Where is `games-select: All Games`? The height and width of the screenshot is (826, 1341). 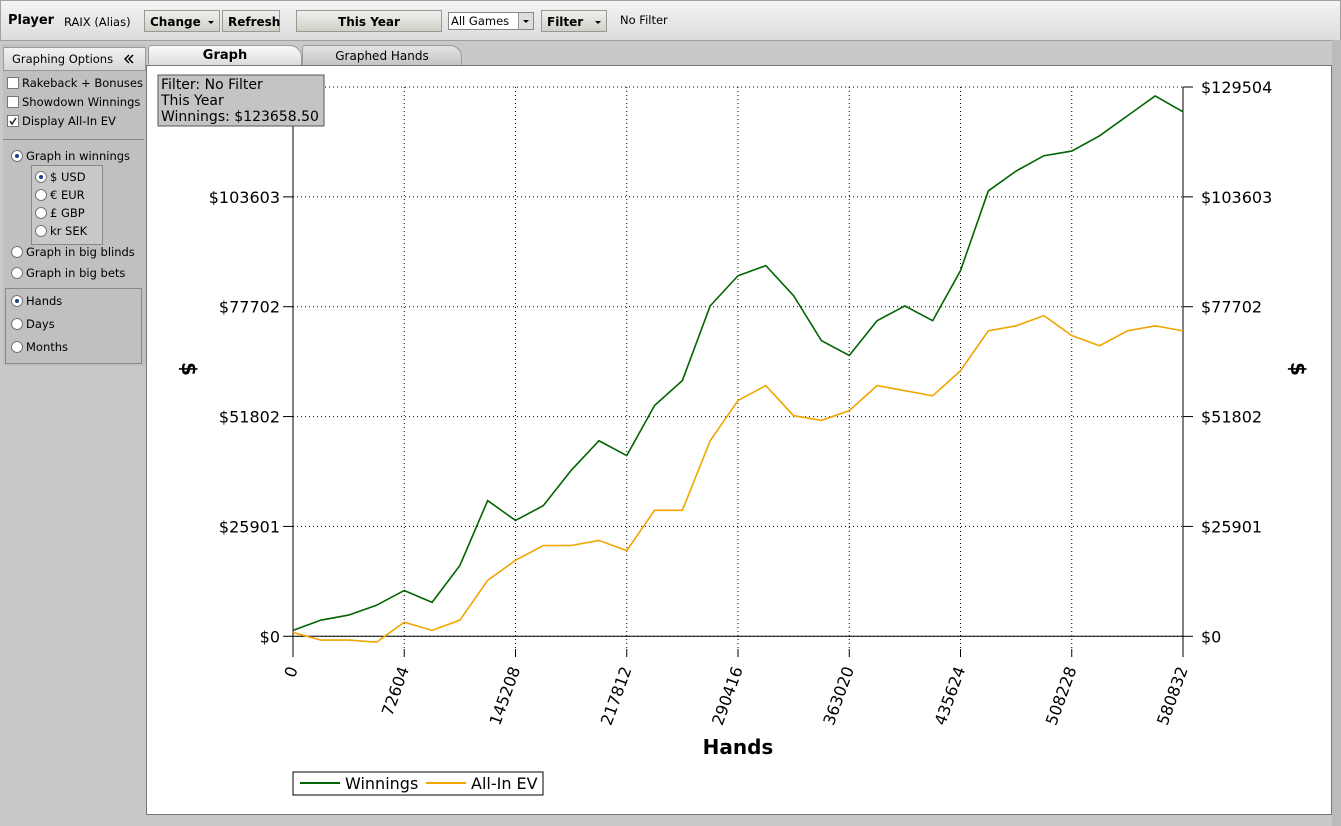 games-select: All Games is located at coordinates (491, 21).